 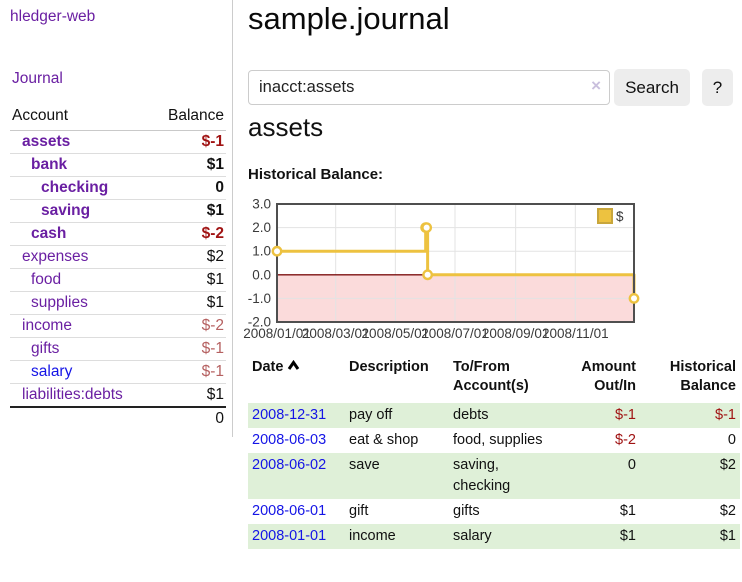 I want to click on register-header-amount: Amount Out/In, so click(x=608, y=376).